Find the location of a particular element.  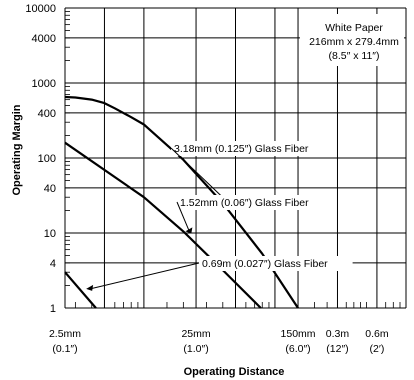

x-tick-sublabel: (0.1″) is located at coordinates (64, 349).